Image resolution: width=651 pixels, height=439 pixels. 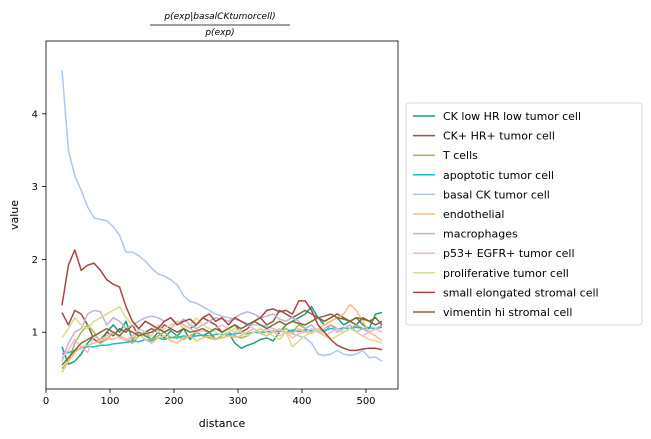 I want to click on legend-label-1: CK+ HR+ tumor cell, so click(x=499, y=136).